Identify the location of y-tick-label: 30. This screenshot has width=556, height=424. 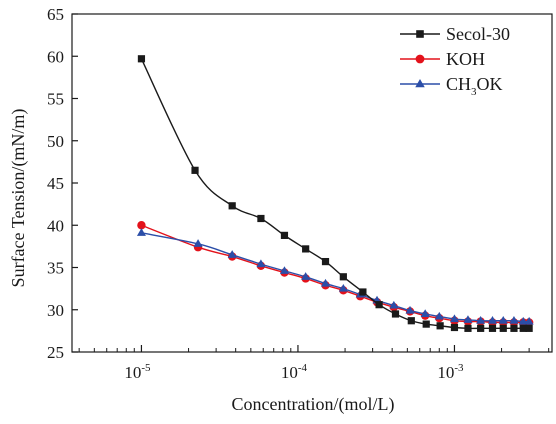
(55, 310).